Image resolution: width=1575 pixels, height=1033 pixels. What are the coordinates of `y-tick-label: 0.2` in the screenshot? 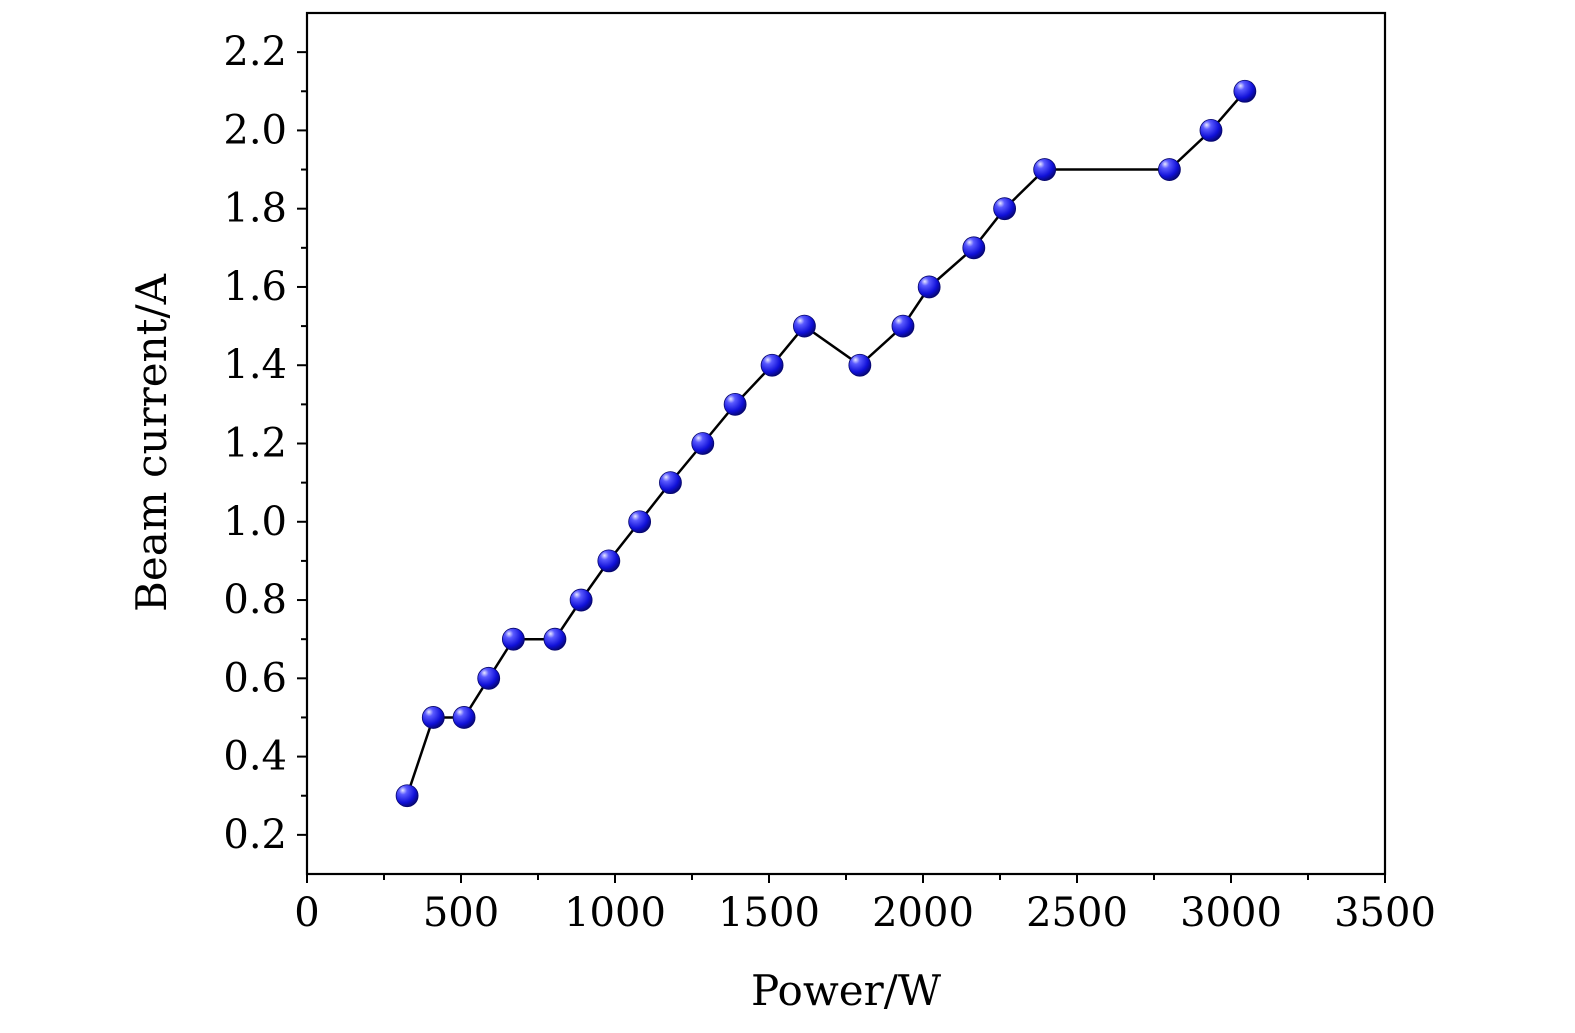 It's located at (255, 835).